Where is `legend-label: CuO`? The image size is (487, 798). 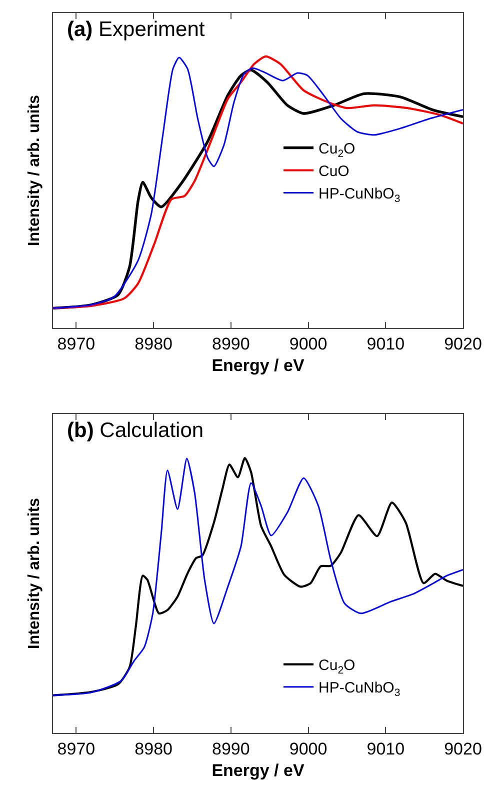
legend-label: CuO is located at coordinates (334, 171).